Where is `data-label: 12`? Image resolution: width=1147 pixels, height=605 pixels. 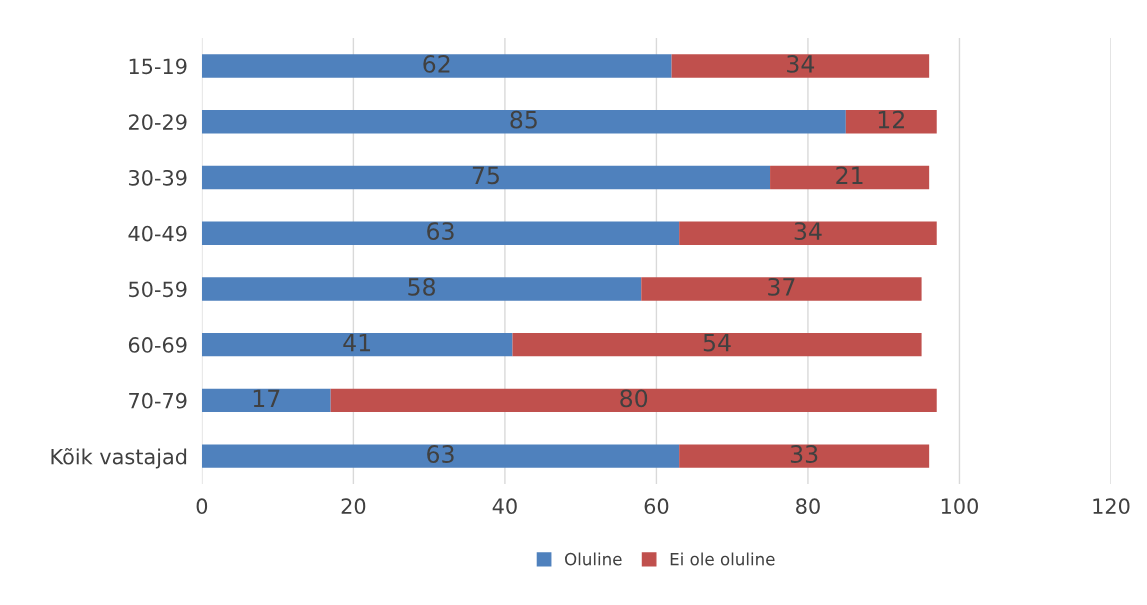 data-label: 12 is located at coordinates (891, 119).